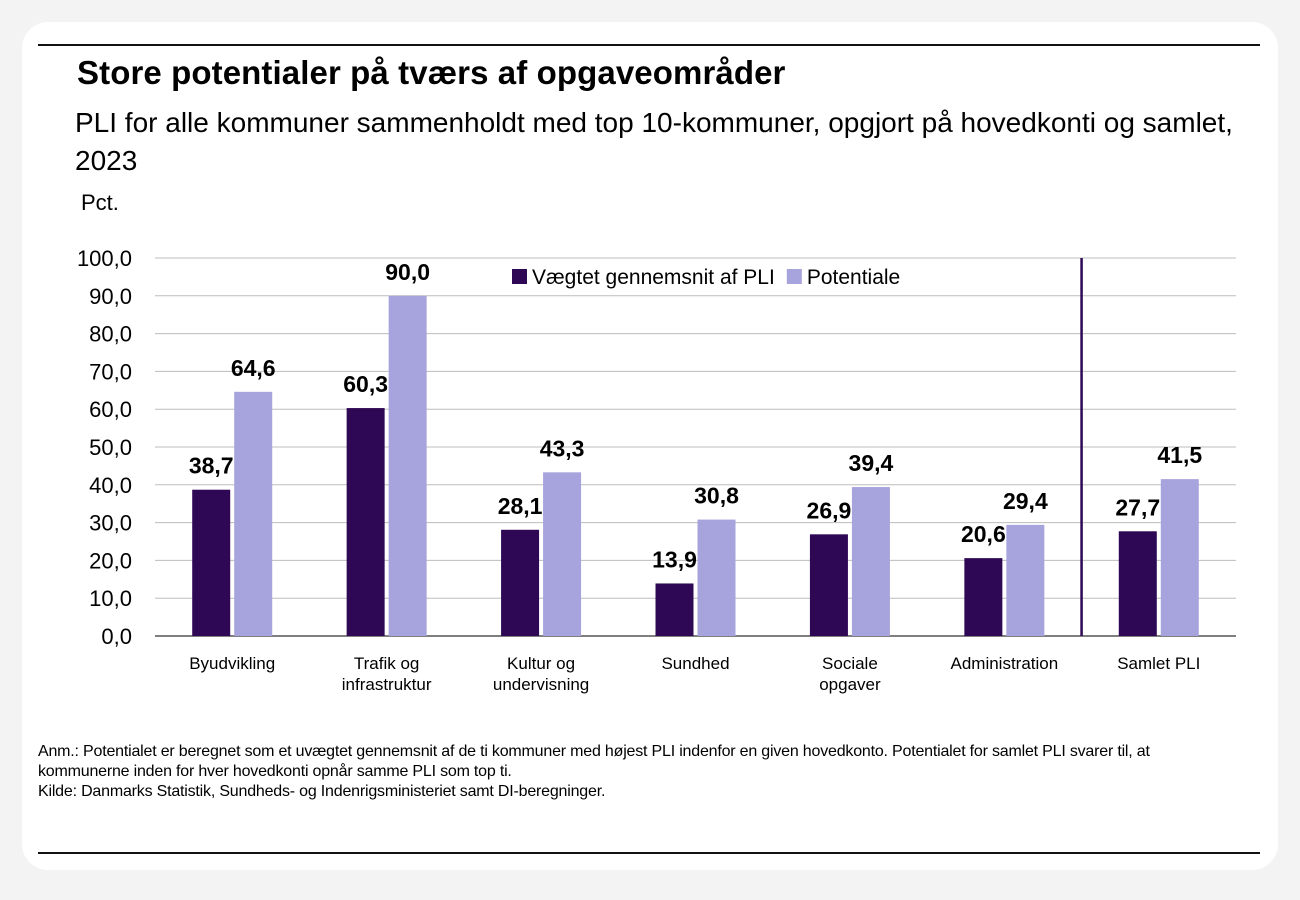 The width and height of the screenshot is (1300, 900). Describe the element at coordinates (110, 560) in the screenshot. I see `y-tick-label: 20,0` at that location.